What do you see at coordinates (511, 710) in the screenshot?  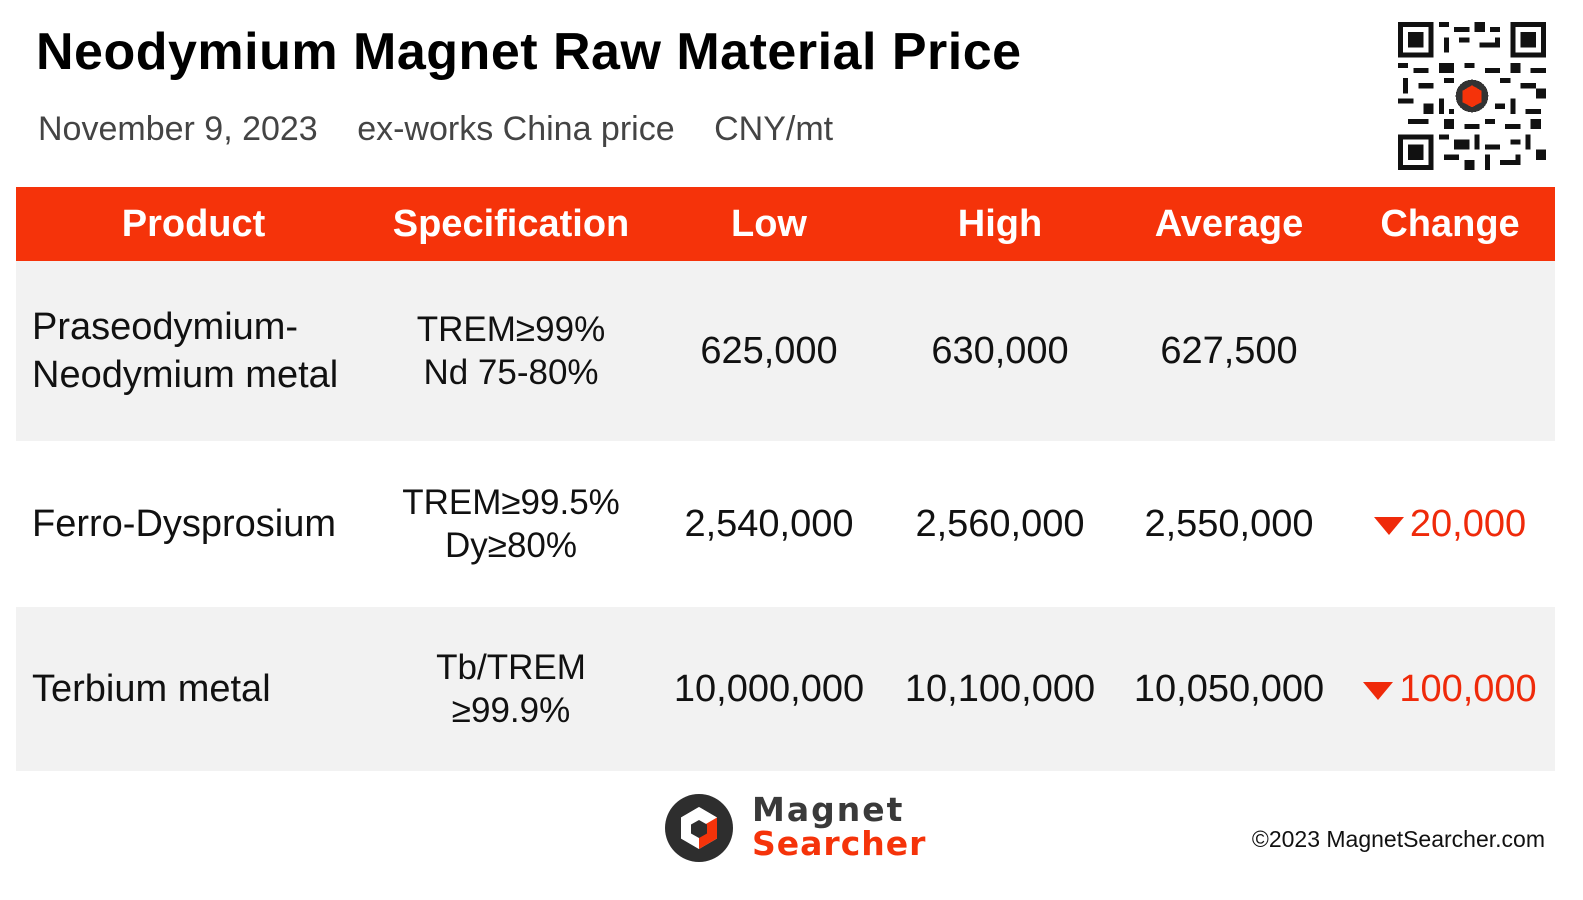 I see `spec-line2: ≥99.9%` at bounding box center [511, 710].